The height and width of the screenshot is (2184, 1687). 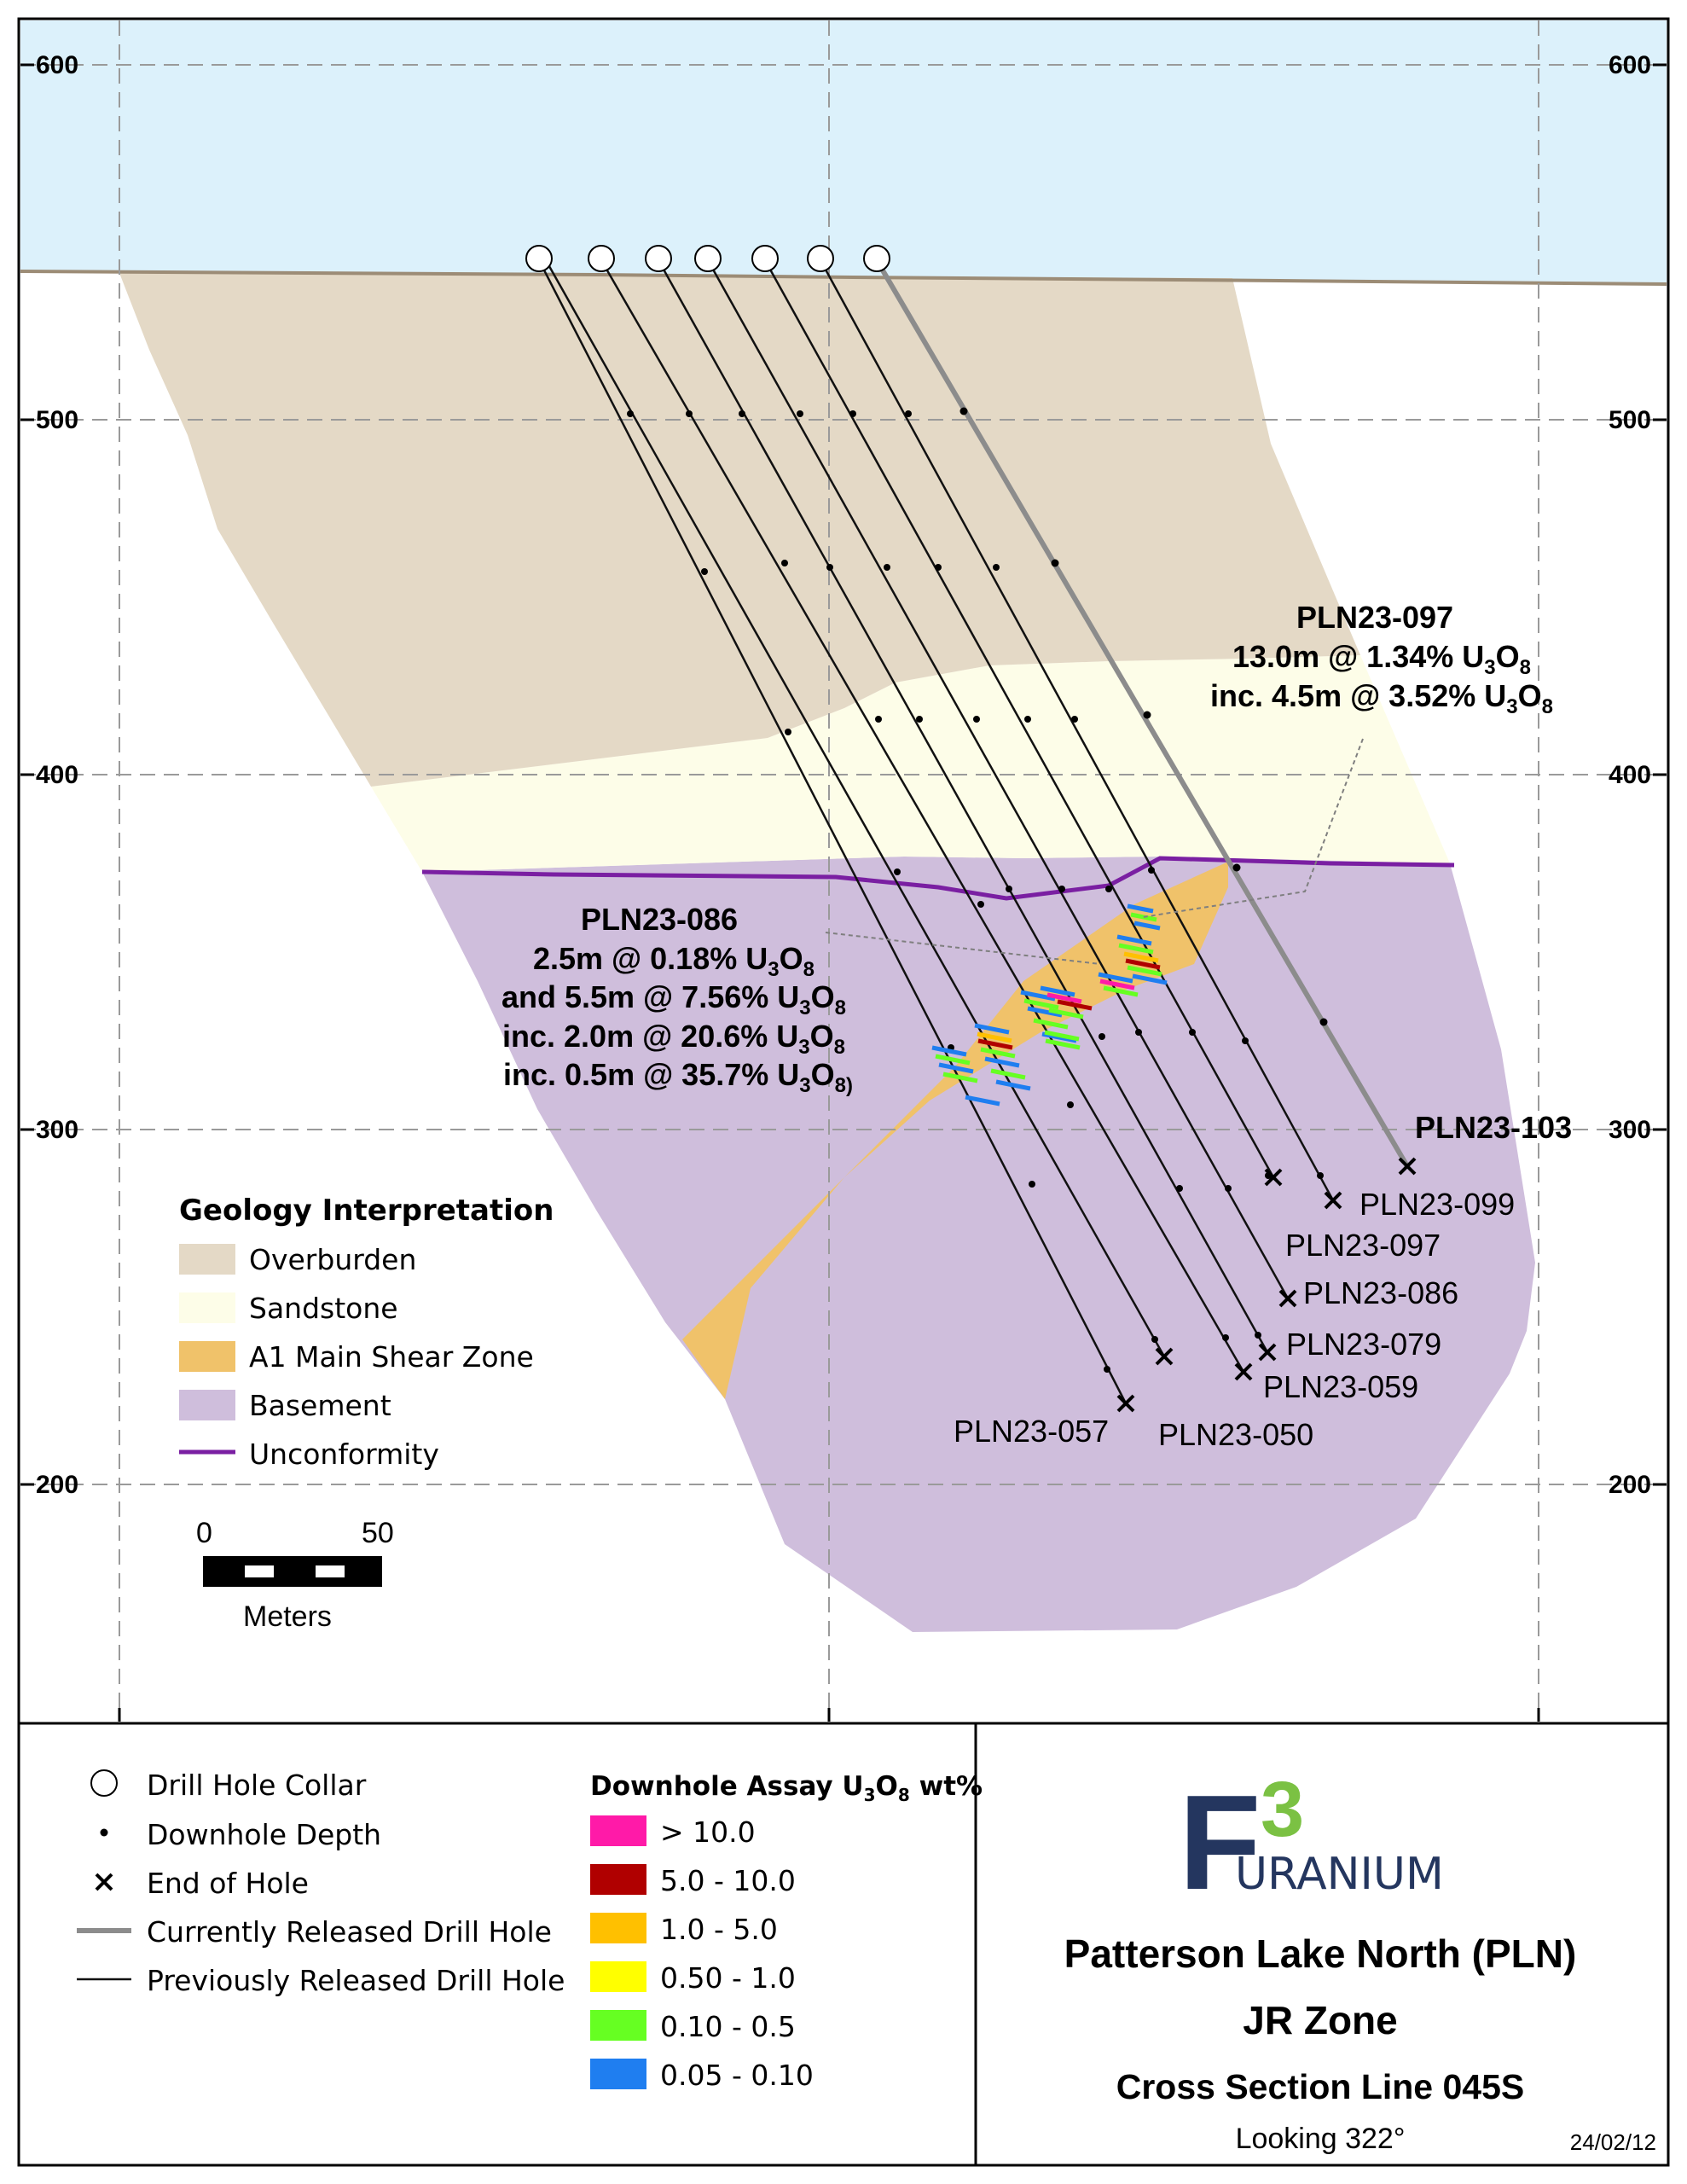 What do you see at coordinates (843, 278) in the screenshot?
I see `ground-surface-line` at bounding box center [843, 278].